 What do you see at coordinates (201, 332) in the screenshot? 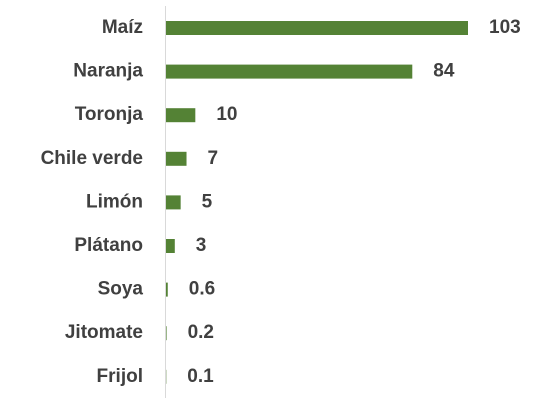
I see `data-label: 0.2` at bounding box center [201, 332].